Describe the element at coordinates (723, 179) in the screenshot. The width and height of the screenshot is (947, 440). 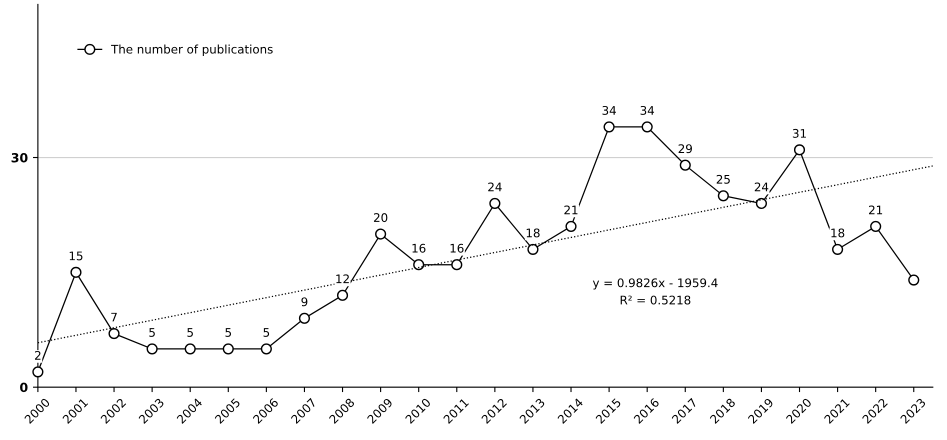
I see `data-label: 25` at that location.